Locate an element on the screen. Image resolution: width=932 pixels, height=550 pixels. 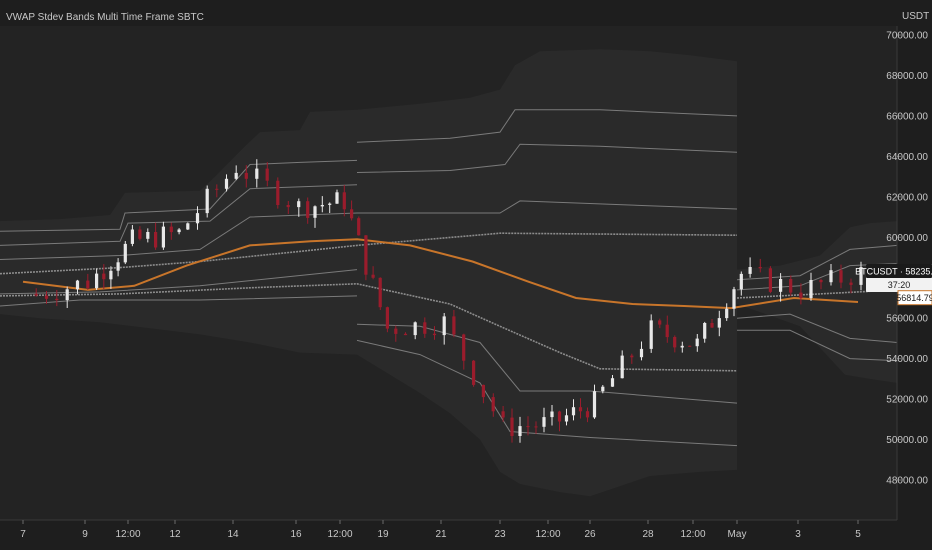
x-tick-label: May is located at coordinates (737, 534).